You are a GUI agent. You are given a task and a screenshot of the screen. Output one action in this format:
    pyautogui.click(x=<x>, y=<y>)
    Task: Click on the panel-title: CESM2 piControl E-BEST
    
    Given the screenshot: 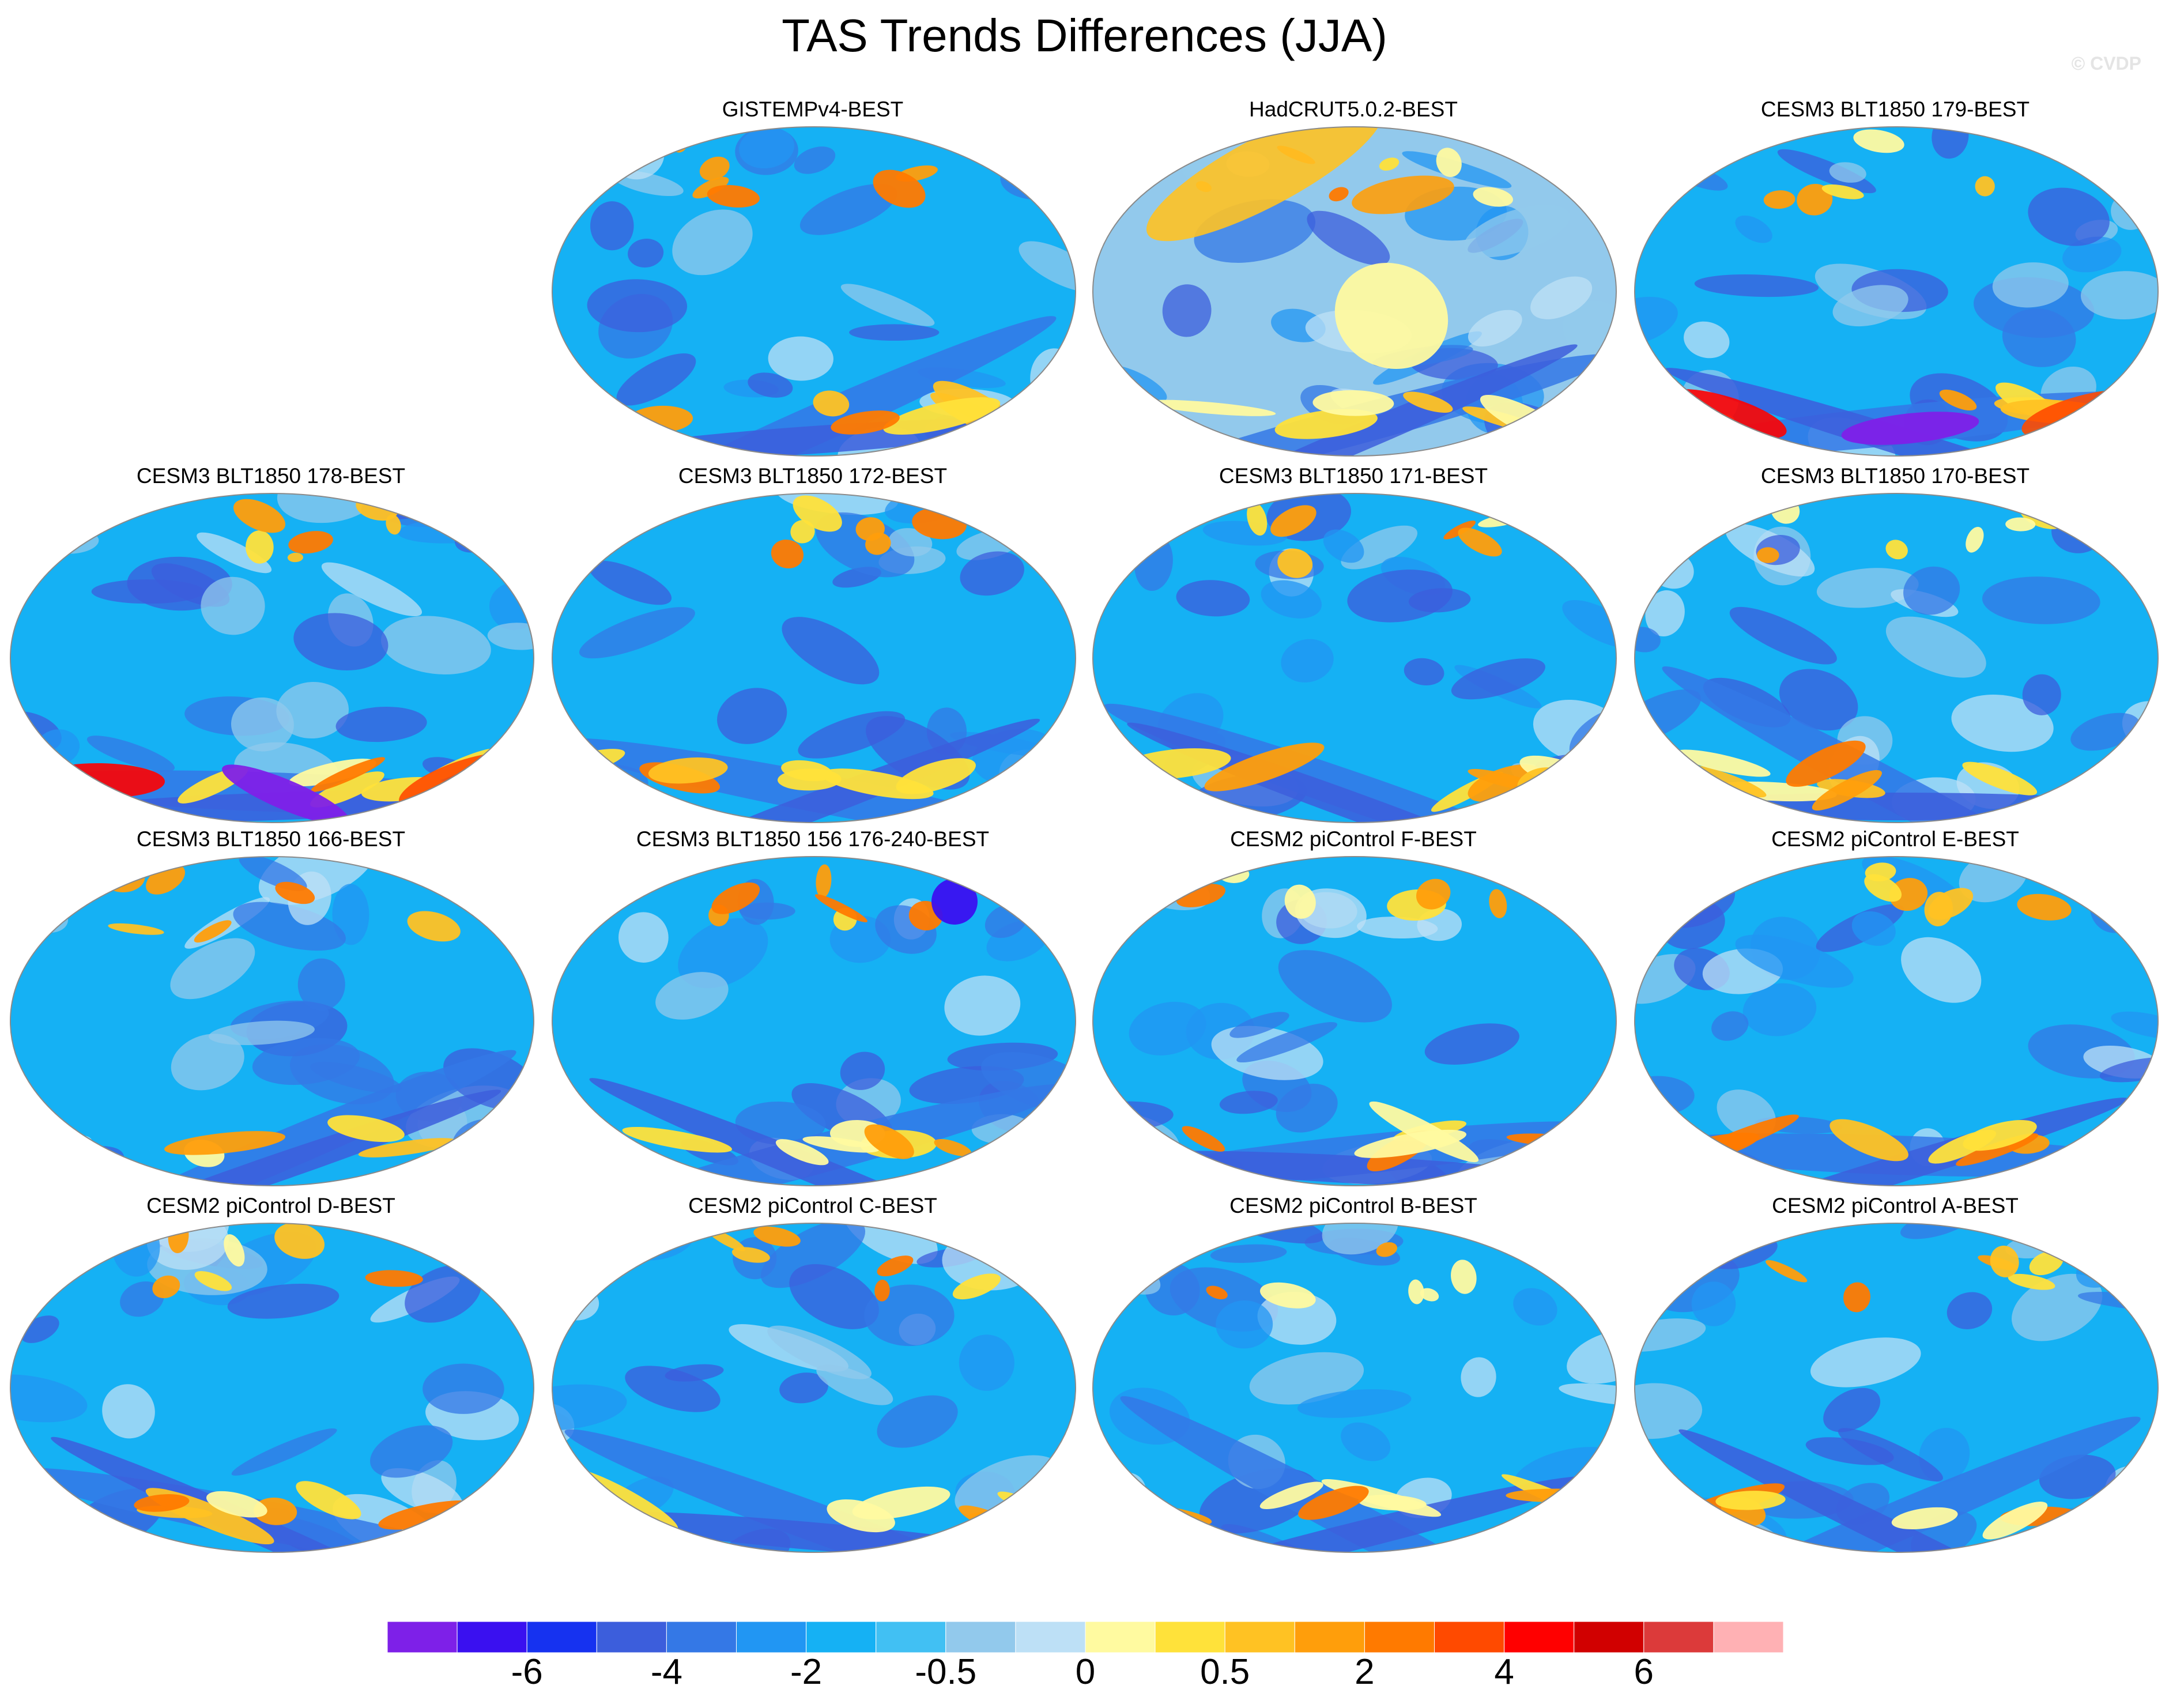 What is the action you would take?
    pyautogui.click(x=1895, y=839)
    